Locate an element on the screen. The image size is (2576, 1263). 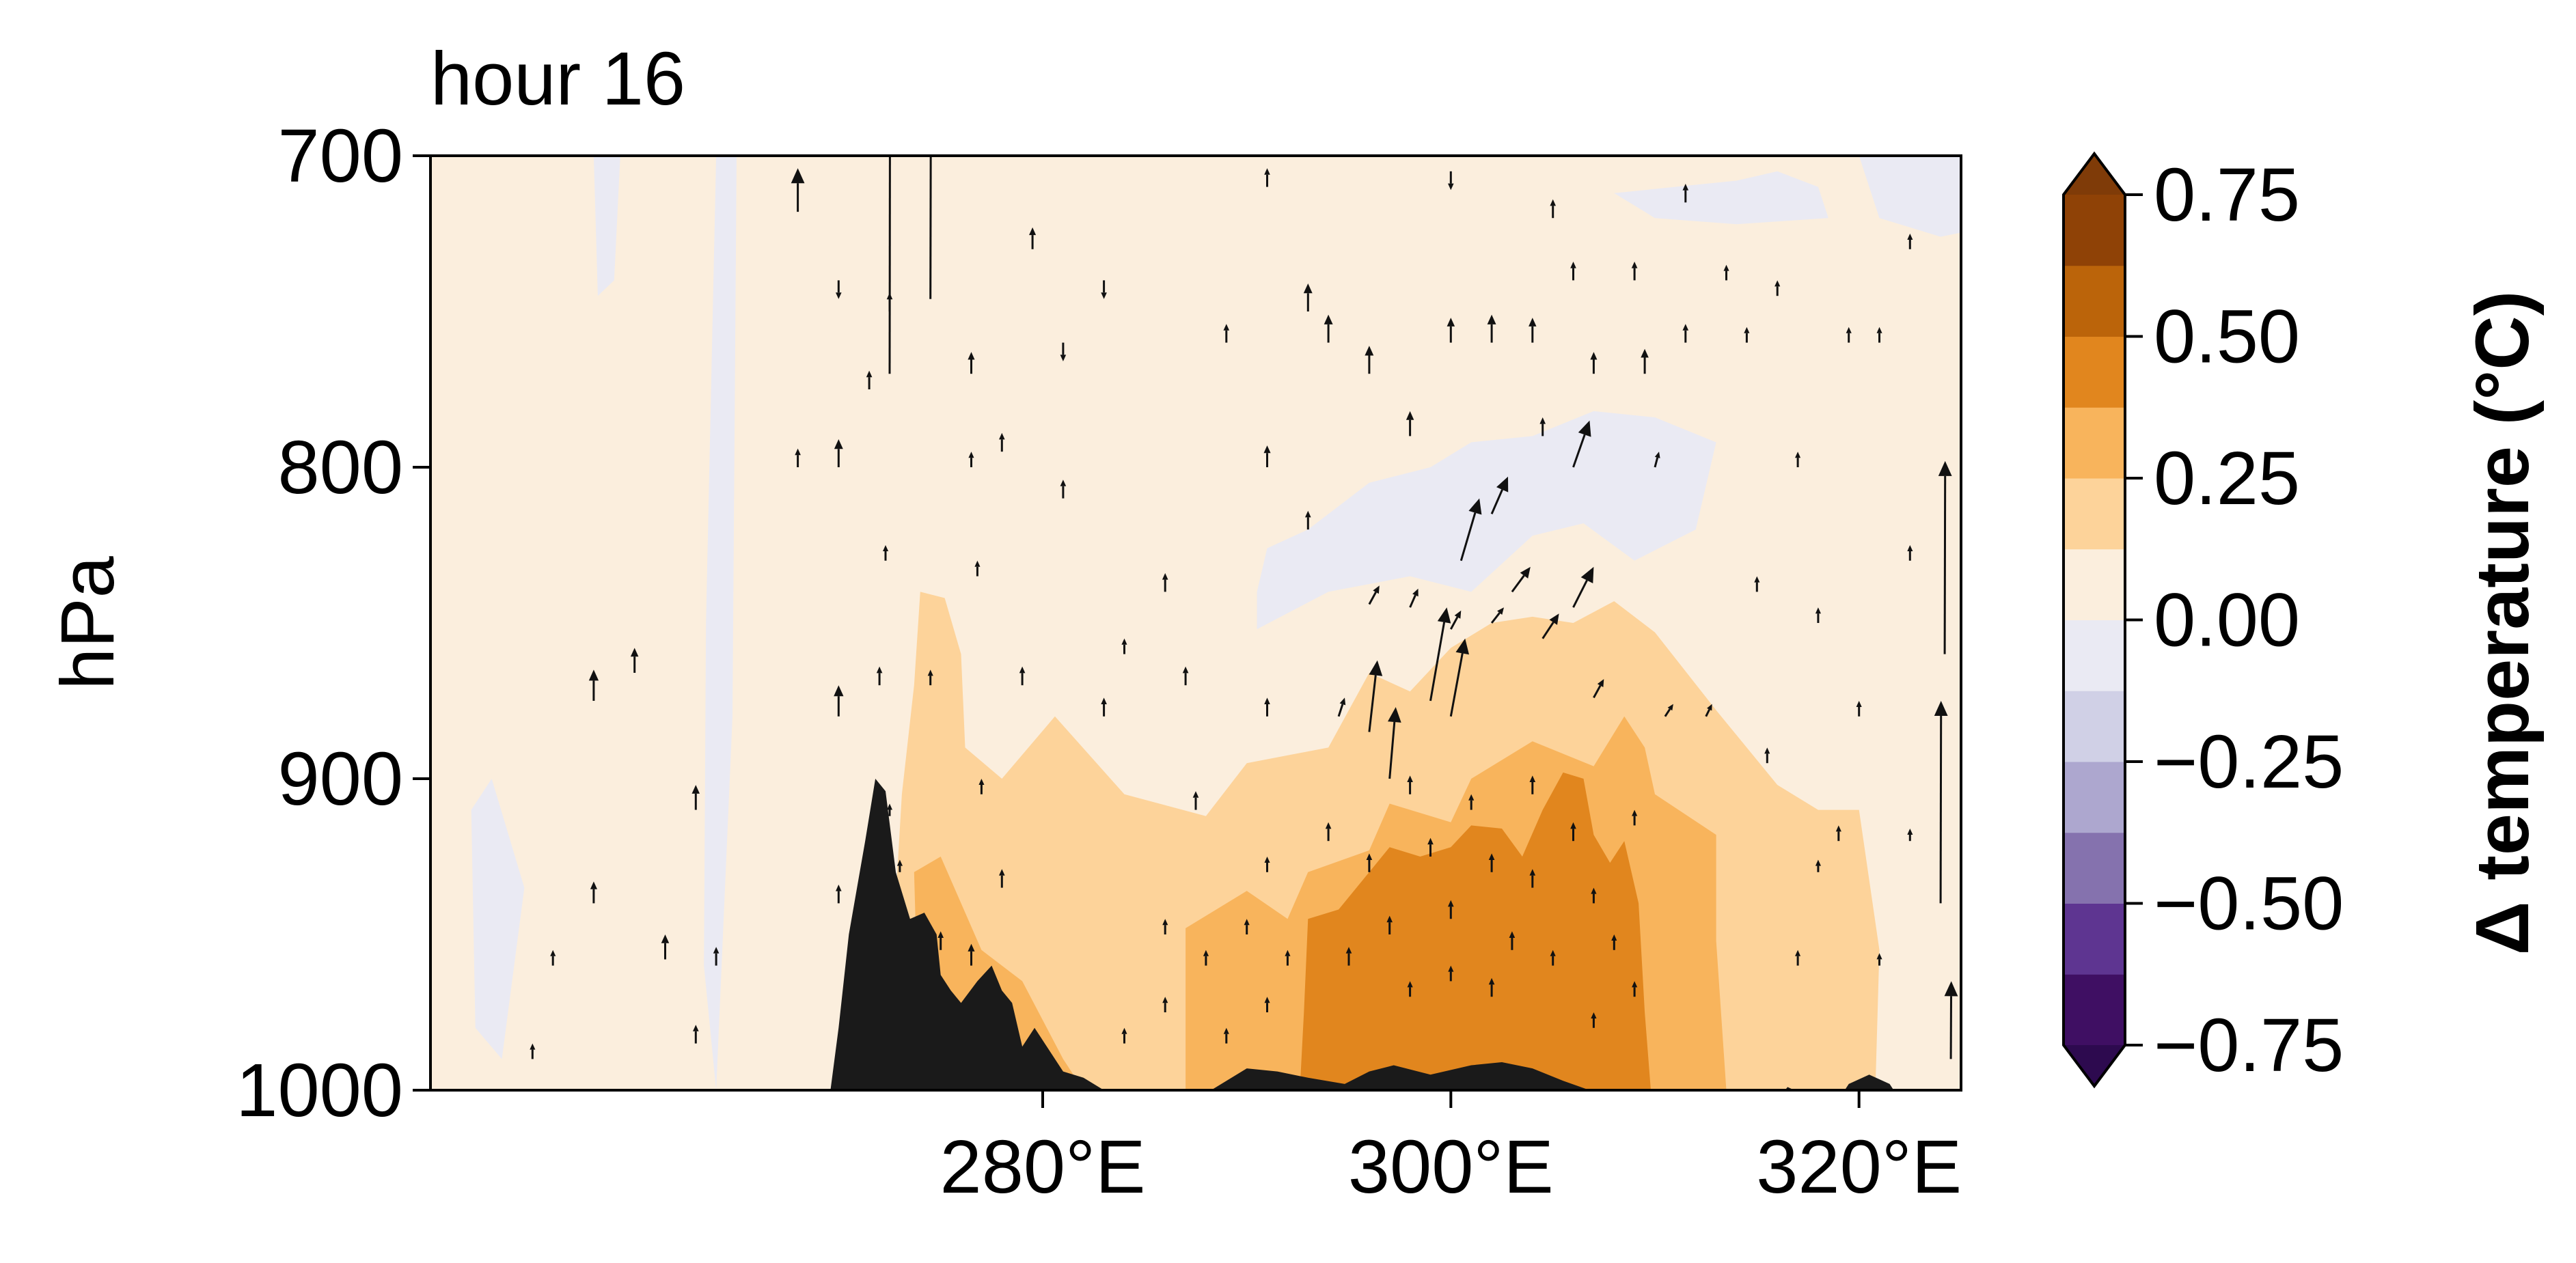
y-tick-label: 800 is located at coordinates (340, 468).